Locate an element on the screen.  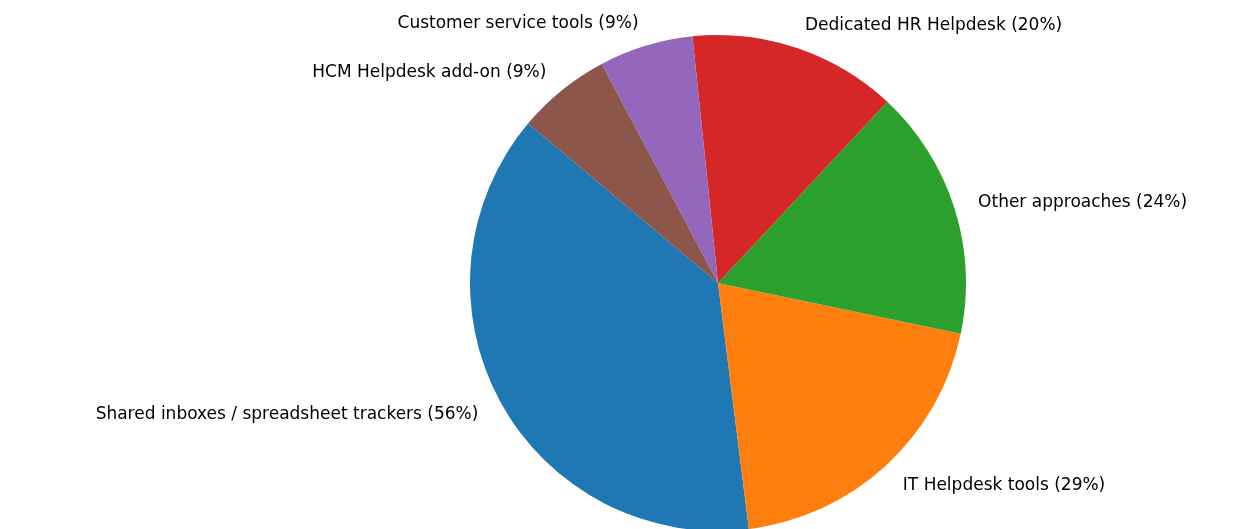
slice-label: Shared inboxes / spreadsheet trackers (56%) is located at coordinates (287, 413).